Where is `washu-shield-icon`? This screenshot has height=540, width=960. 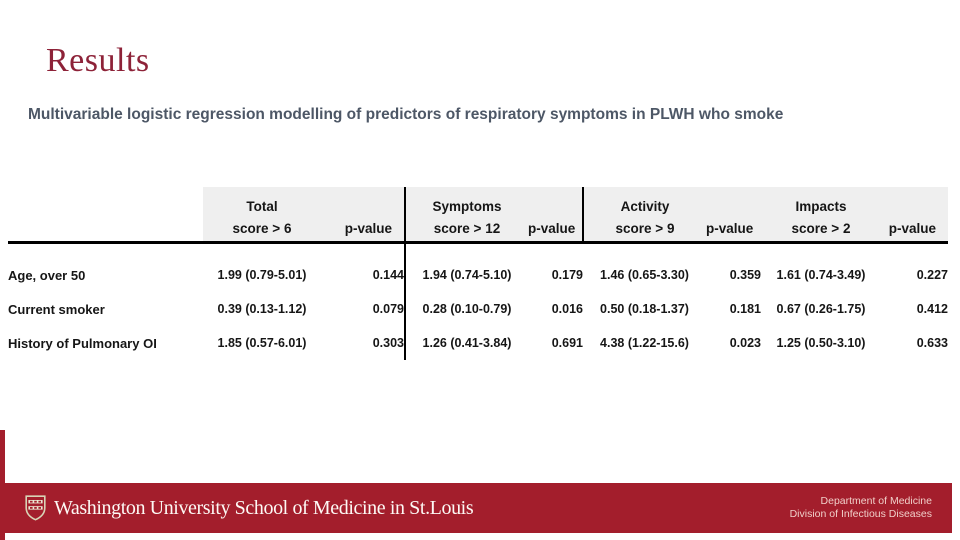
washu-shield-icon is located at coordinates (35, 508).